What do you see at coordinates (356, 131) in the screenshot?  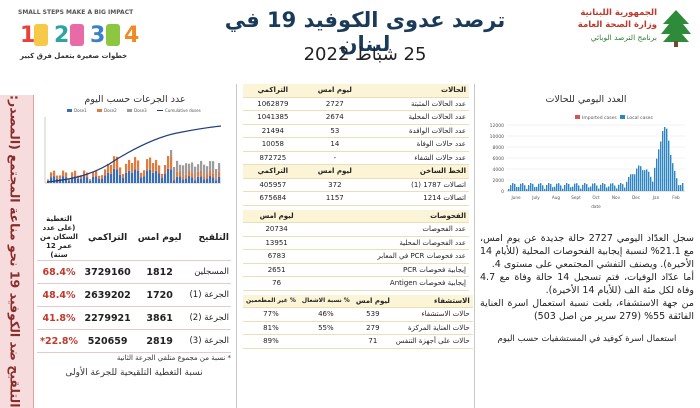 I see `stats-row: عدد الحالات الوافدة 53 21494` at bounding box center [356, 131].